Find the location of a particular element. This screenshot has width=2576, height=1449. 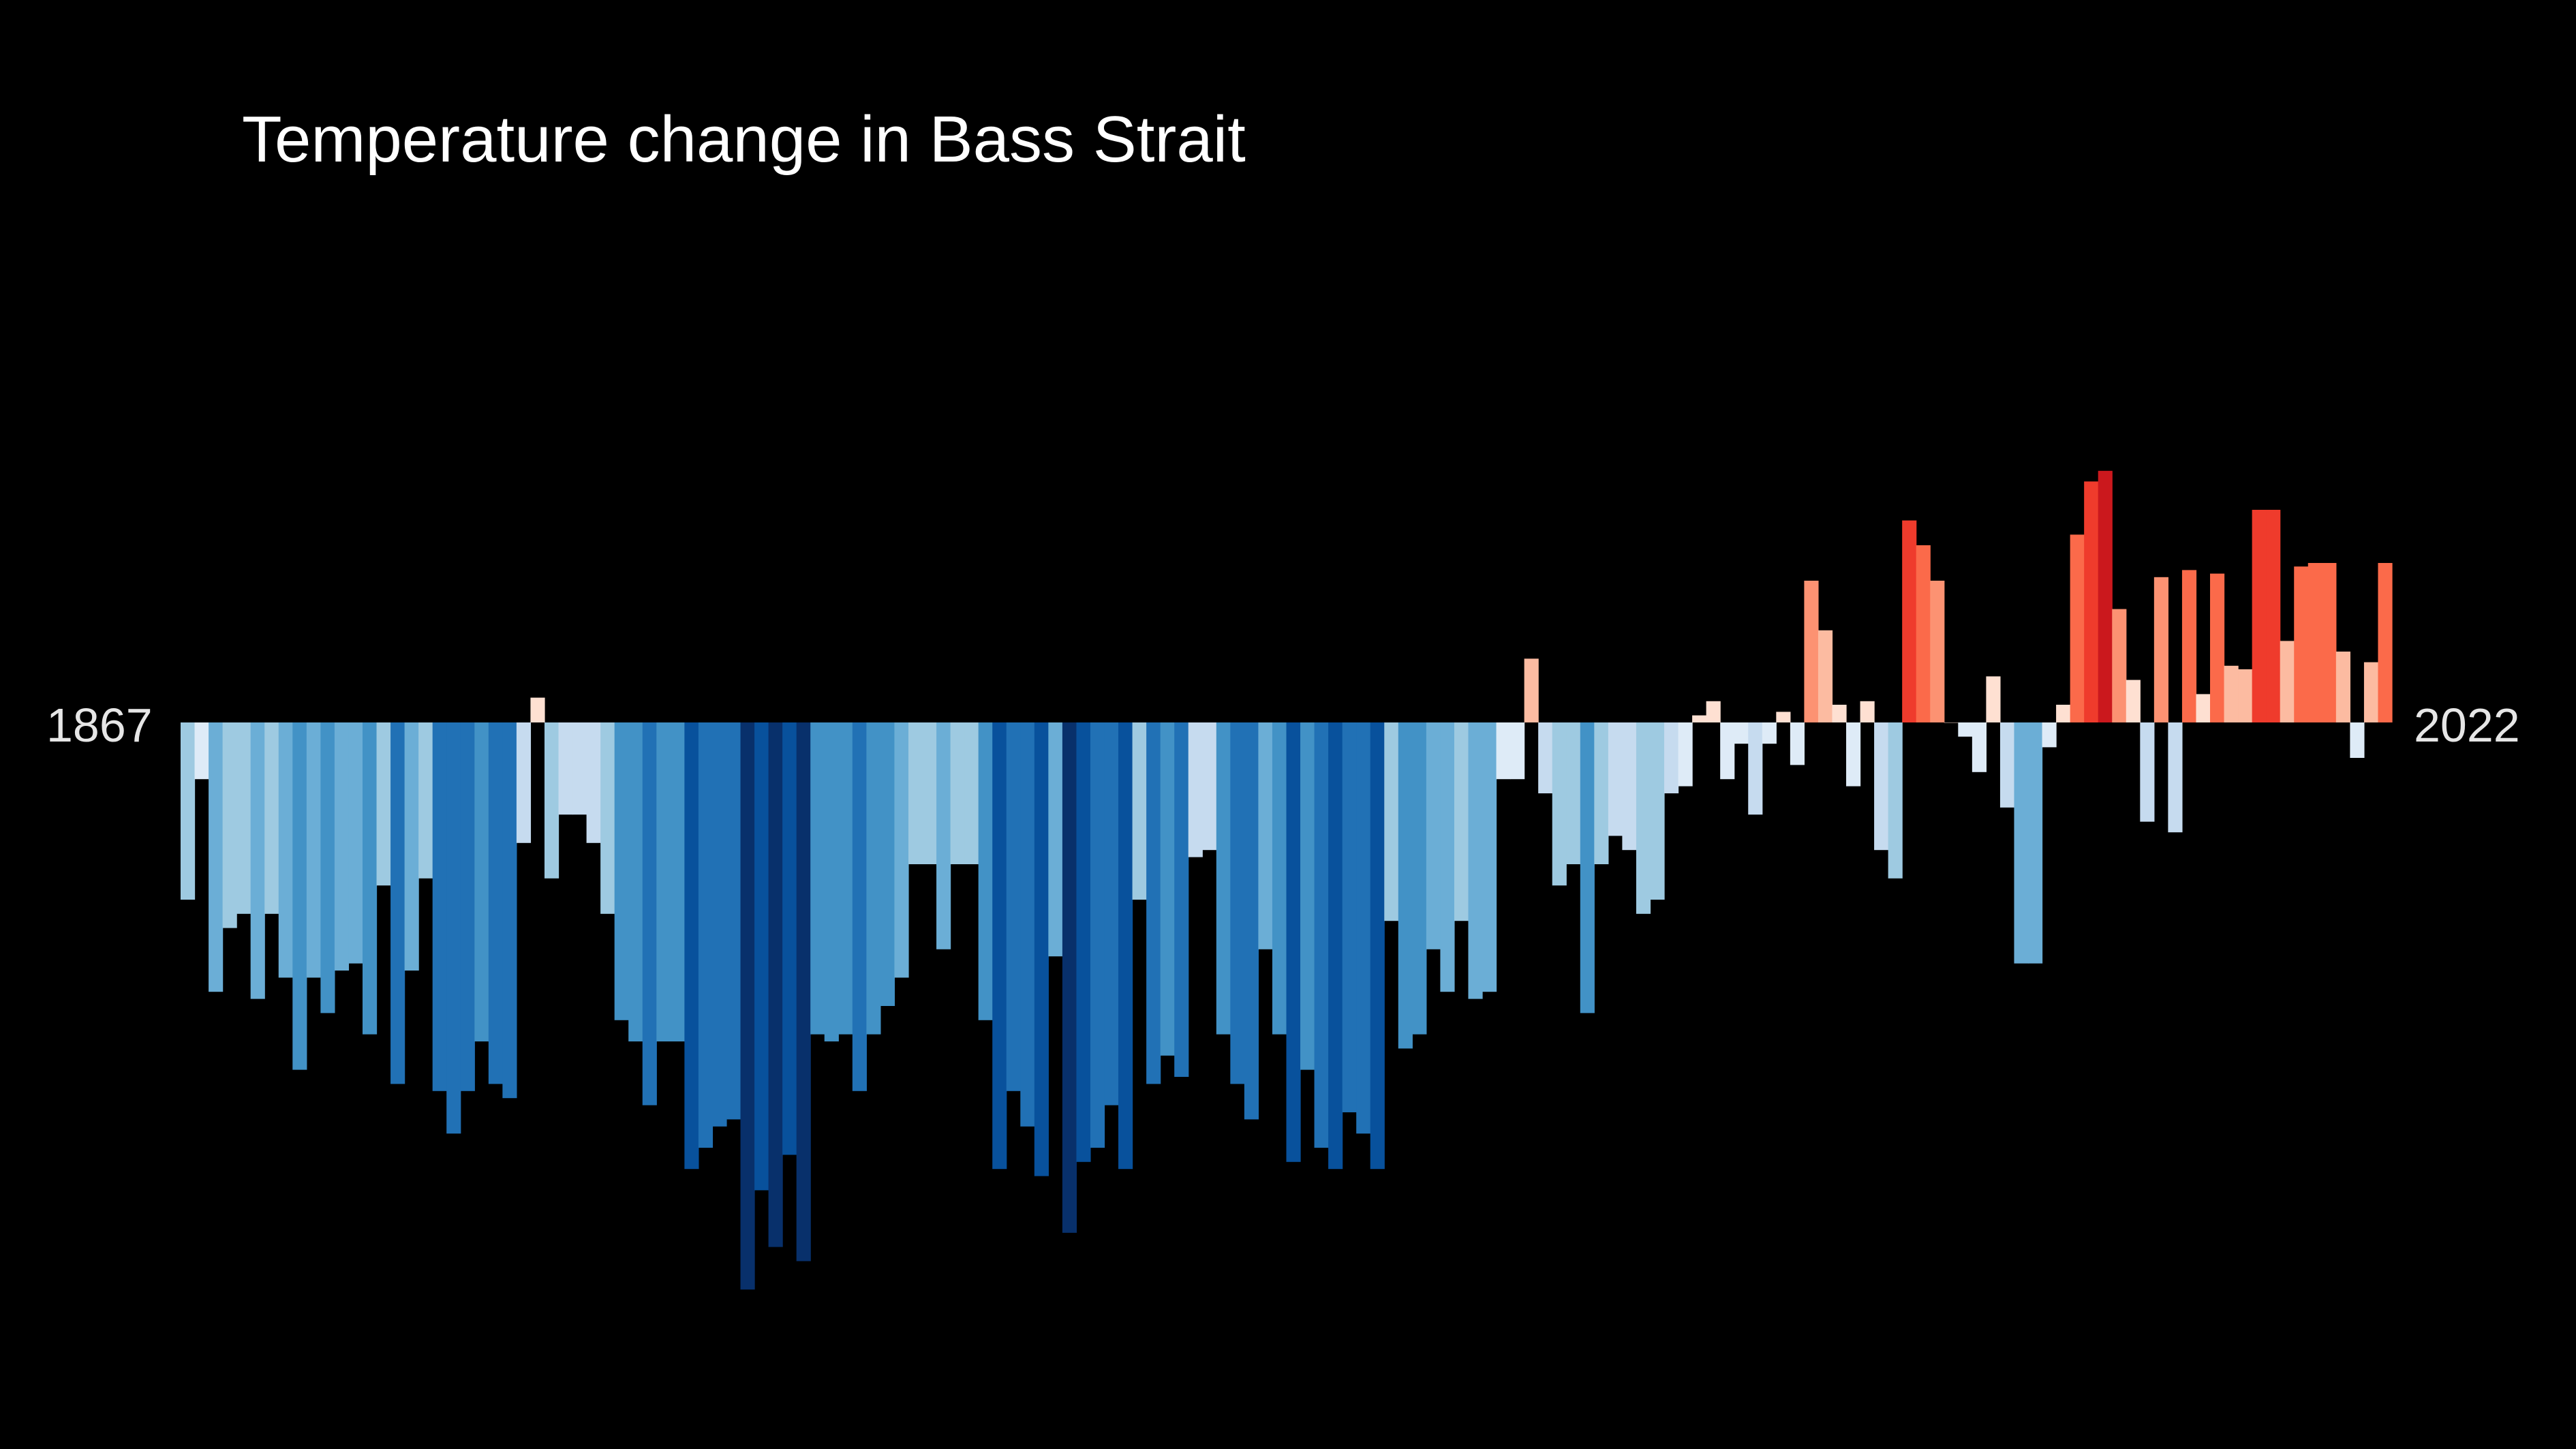

bar-1917 is located at coordinates (887, 864).